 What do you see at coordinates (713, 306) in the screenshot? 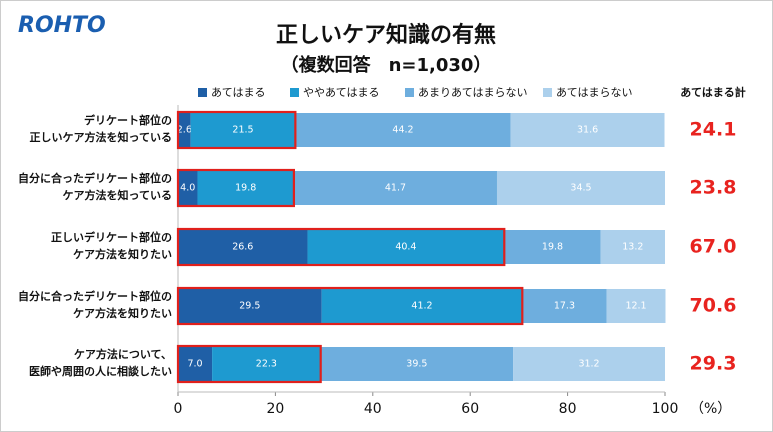
I see `total-label: 70.6` at bounding box center [713, 306].